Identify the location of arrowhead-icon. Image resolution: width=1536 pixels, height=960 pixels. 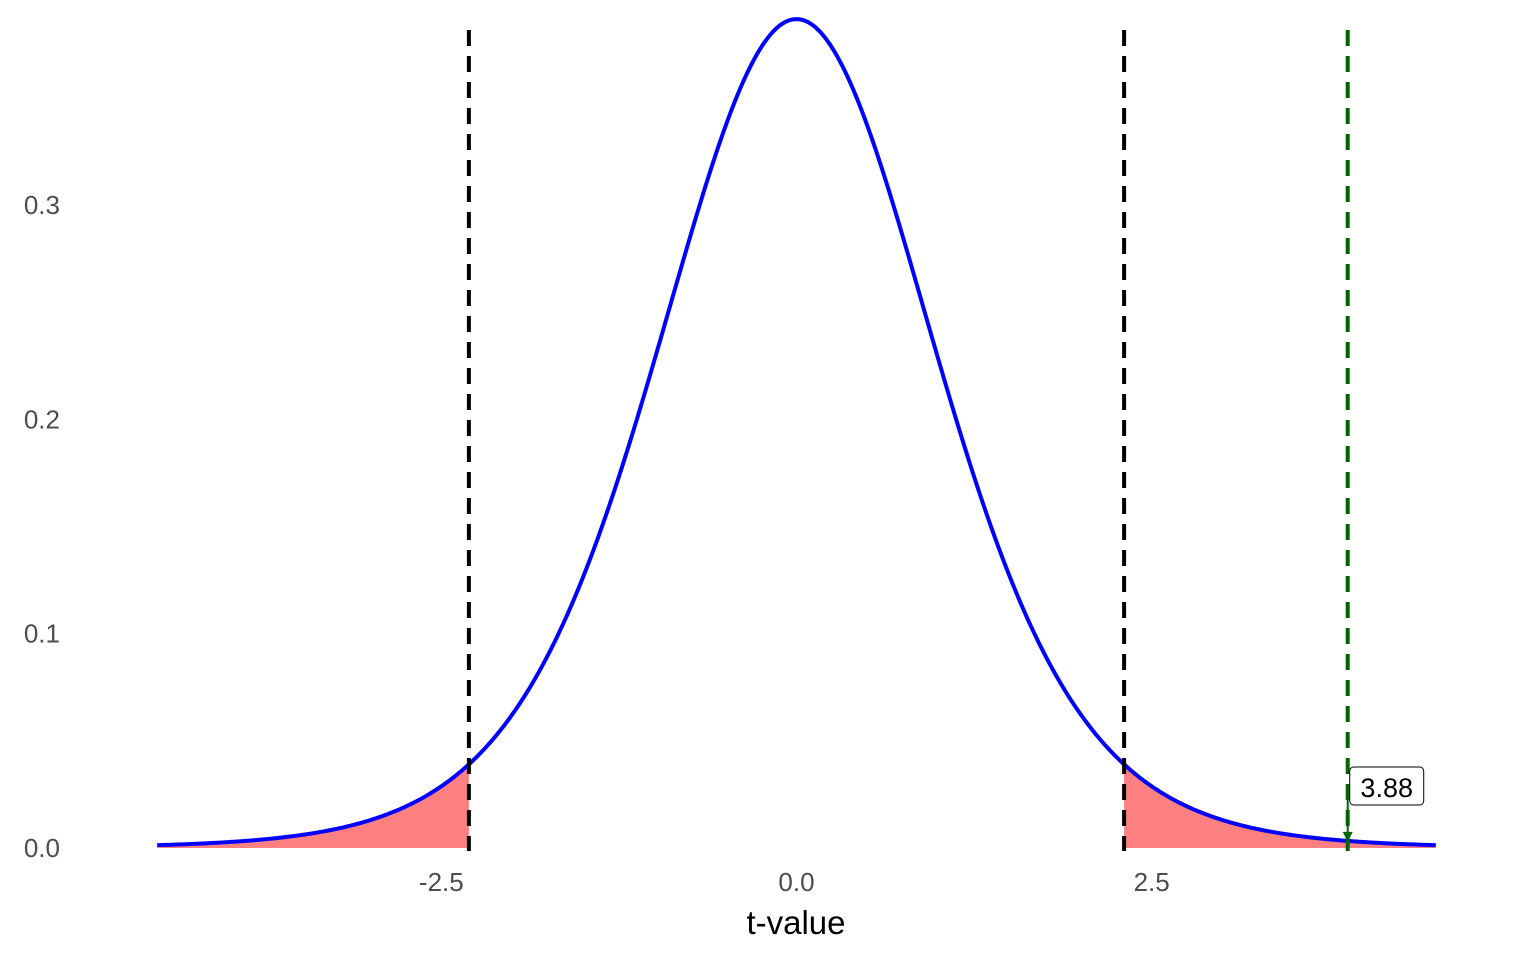
(1347, 836).